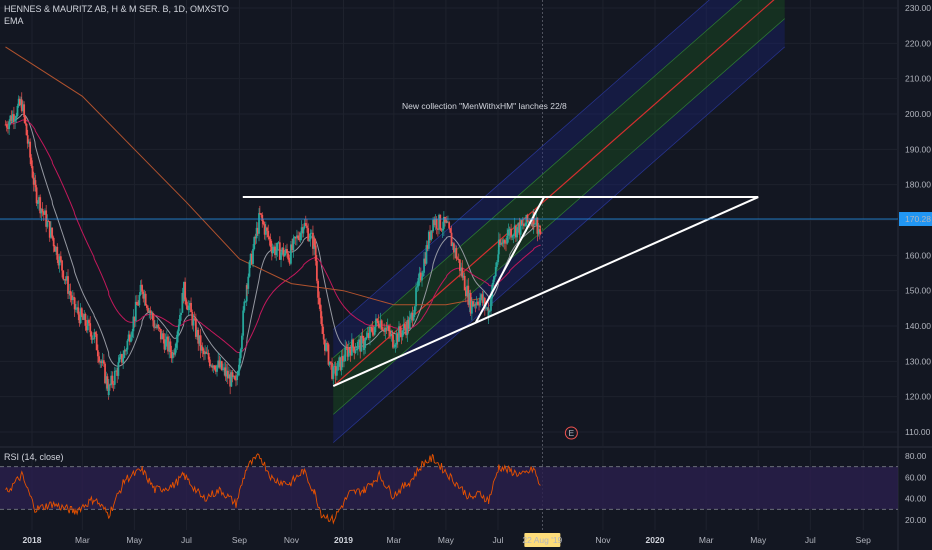  Describe the element at coordinates (918, 255) in the screenshot. I see `price-tick-label: 160.00` at that location.